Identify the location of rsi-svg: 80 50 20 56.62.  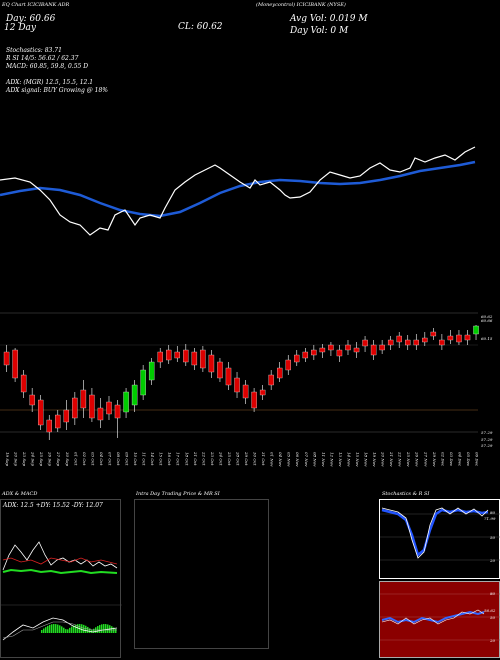
(440, 617).